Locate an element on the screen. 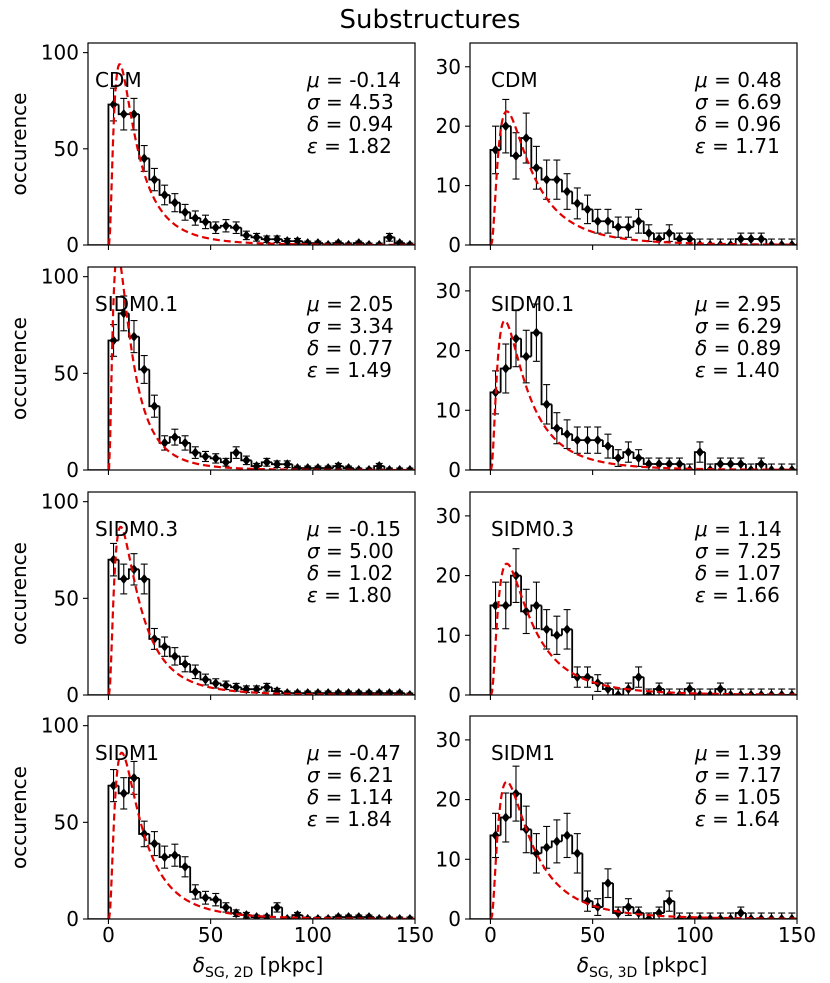 Image resolution: width=830 pixels, height=983 pixels. fit-param-mu: μ = 2.05 is located at coordinates (350, 304).